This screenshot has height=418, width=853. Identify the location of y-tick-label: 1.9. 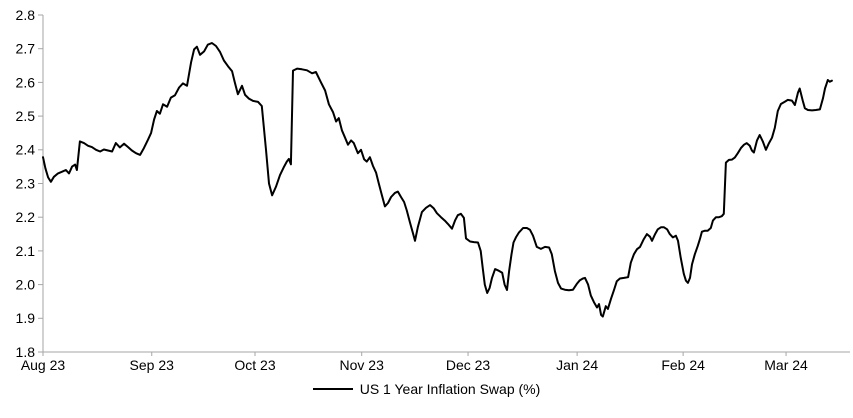
(26, 318).